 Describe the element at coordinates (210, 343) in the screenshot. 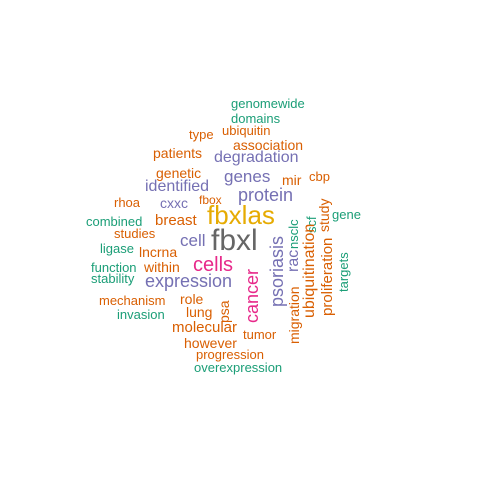

I see `word-however: however` at that location.